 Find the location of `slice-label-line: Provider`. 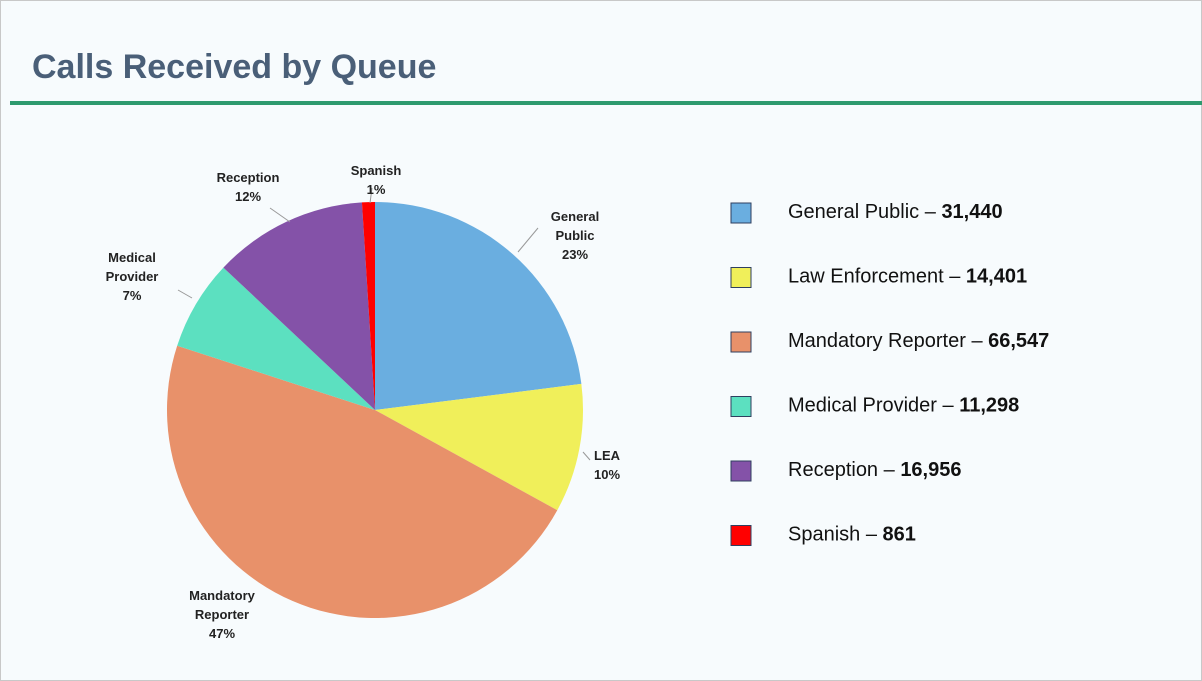

slice-label-line: Provider is located at coordinates (132, 276).